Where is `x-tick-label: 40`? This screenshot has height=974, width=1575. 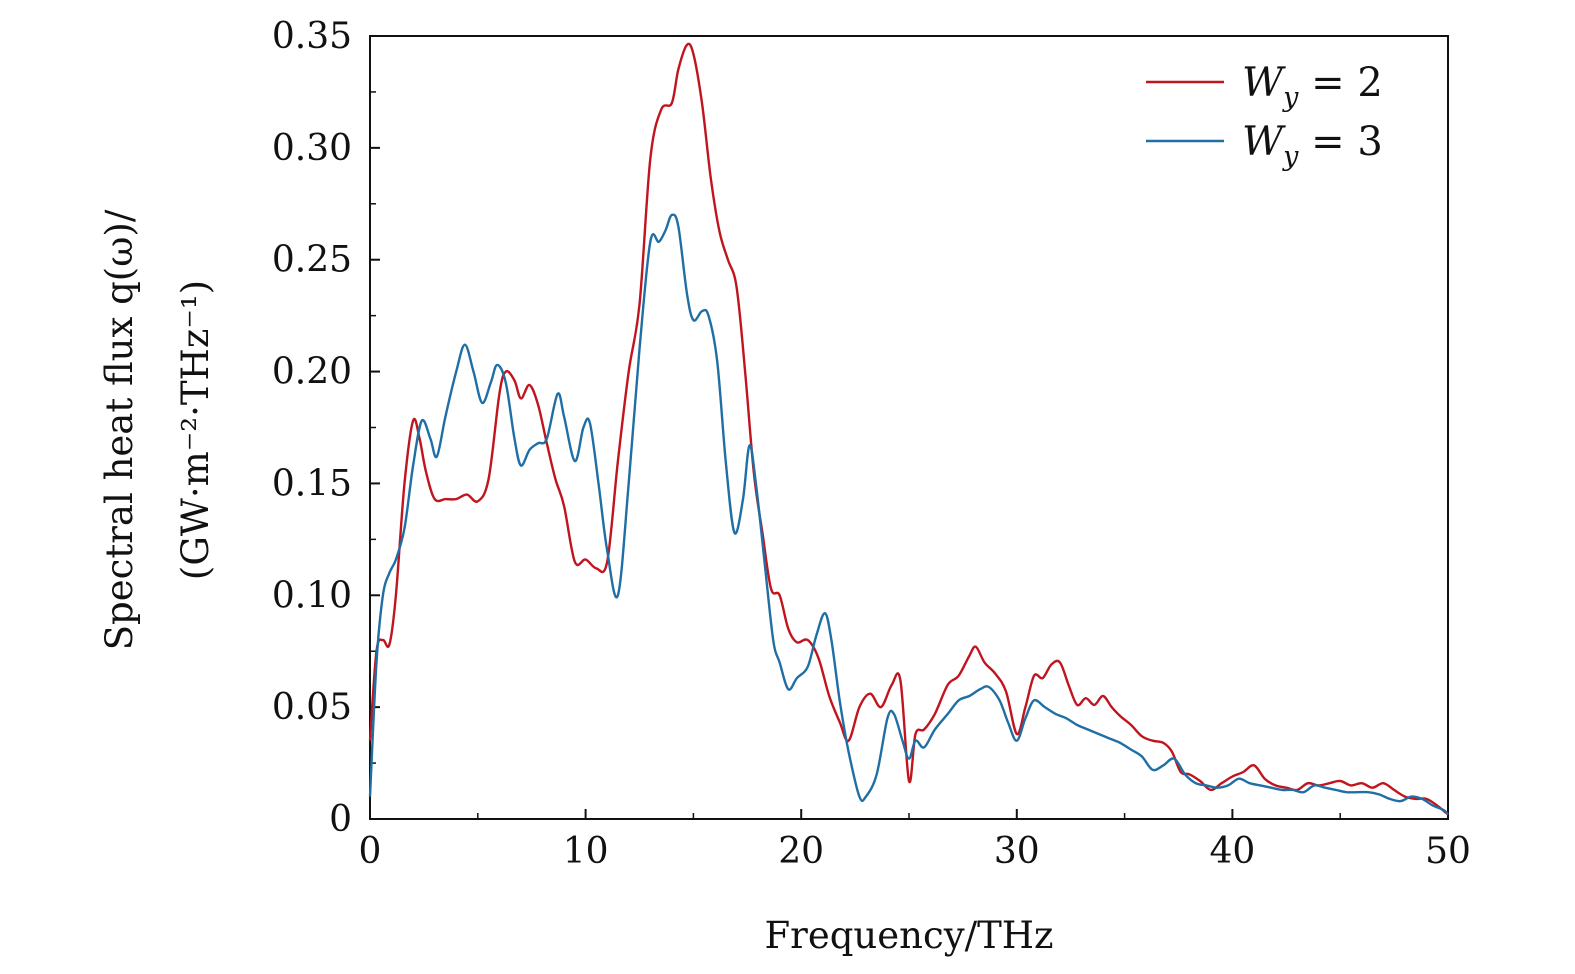 x-tick-label: 40 is located at coordinates (1232, 851).